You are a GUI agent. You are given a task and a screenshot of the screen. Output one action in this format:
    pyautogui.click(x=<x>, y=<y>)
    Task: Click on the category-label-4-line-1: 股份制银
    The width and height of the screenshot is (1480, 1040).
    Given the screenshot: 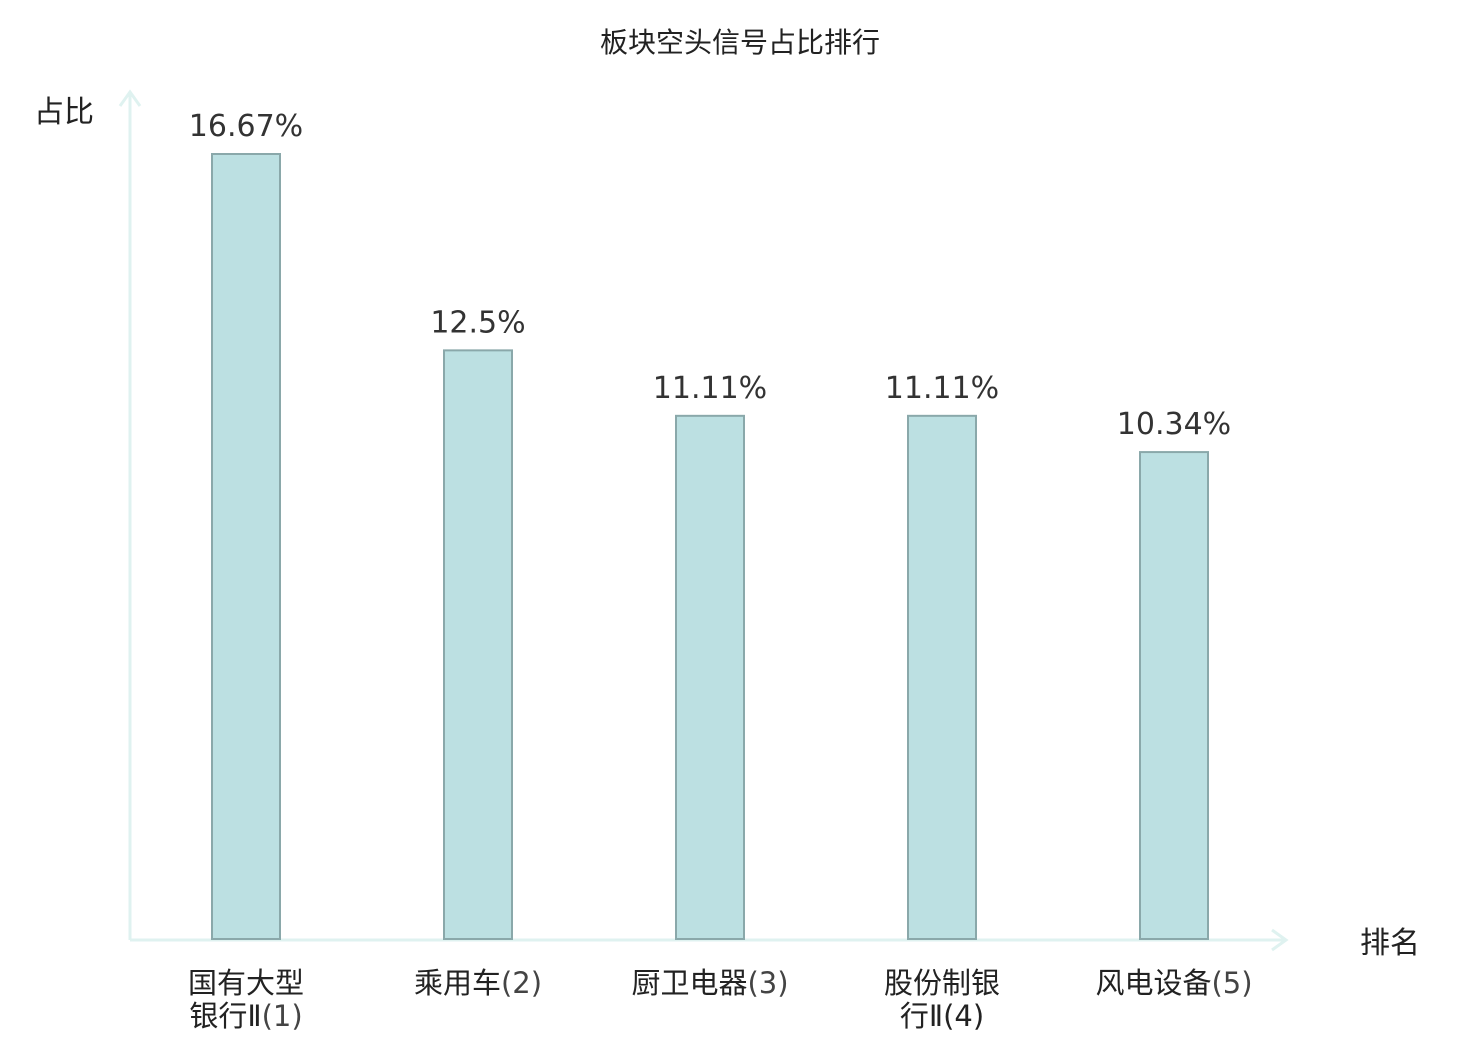 What is the action you would take?
    pyautogui.click(x=942, y=983)
    